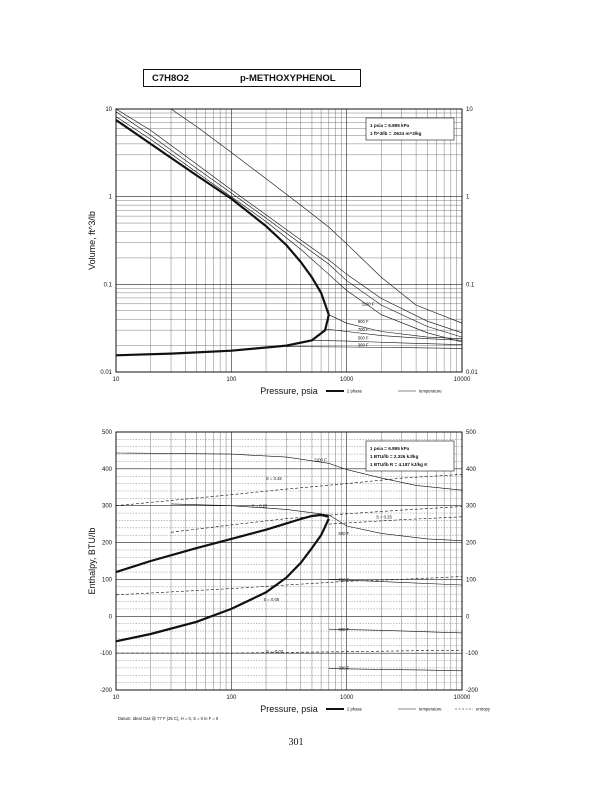 This screenshot has width=592, height=800. I want to click on y-tick-label: 0, so click(111, 617).